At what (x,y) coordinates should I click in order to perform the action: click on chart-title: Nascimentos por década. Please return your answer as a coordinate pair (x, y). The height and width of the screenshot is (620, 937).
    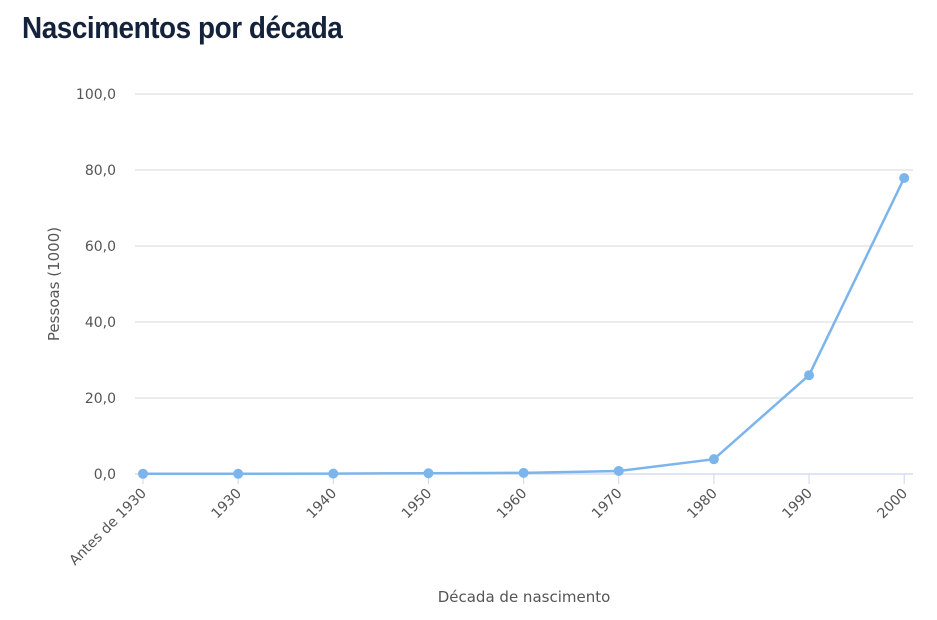
    Looking at the image, I should click on (182, 27).